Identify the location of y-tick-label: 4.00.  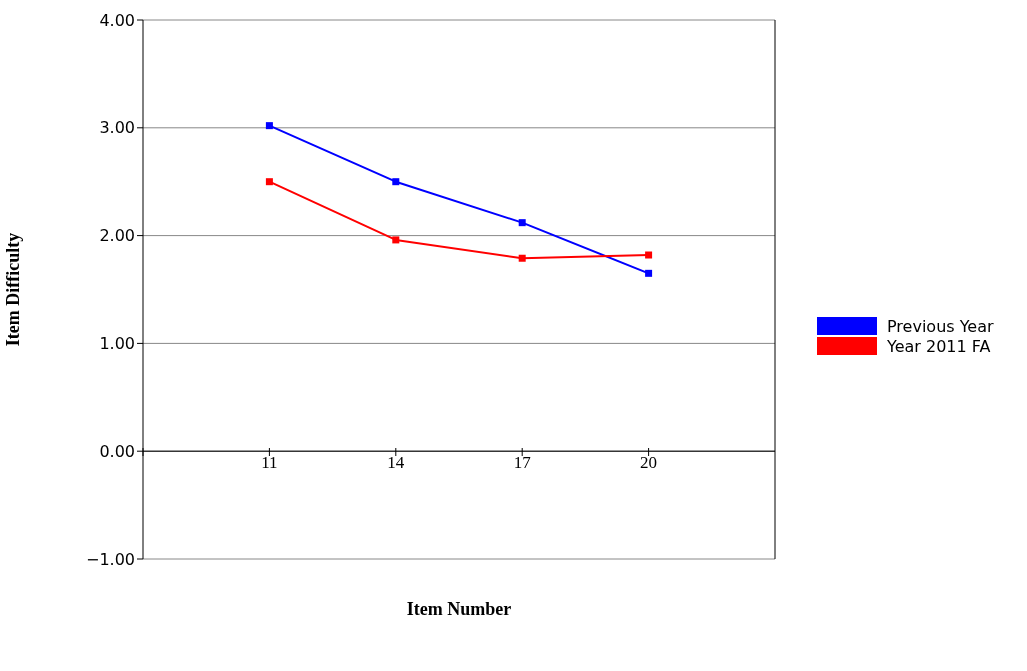
(117, 20).